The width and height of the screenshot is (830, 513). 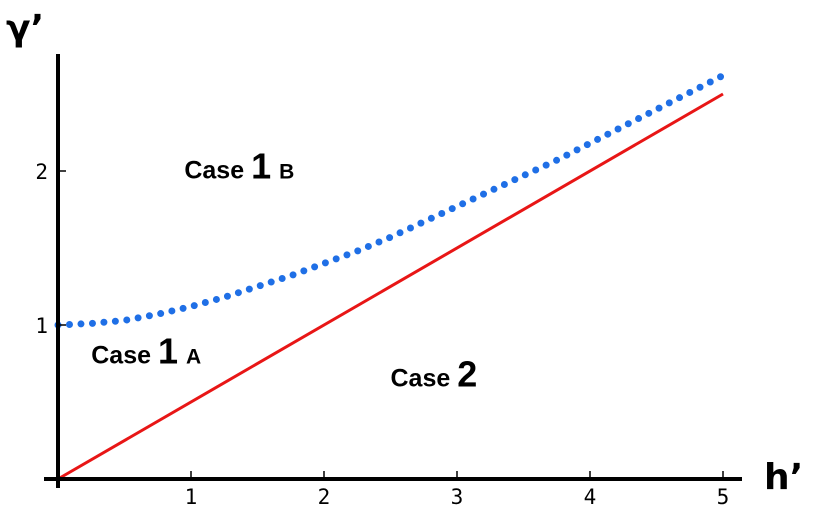 I want to click on x-tick-label: 2, so click(x=324, y=497).